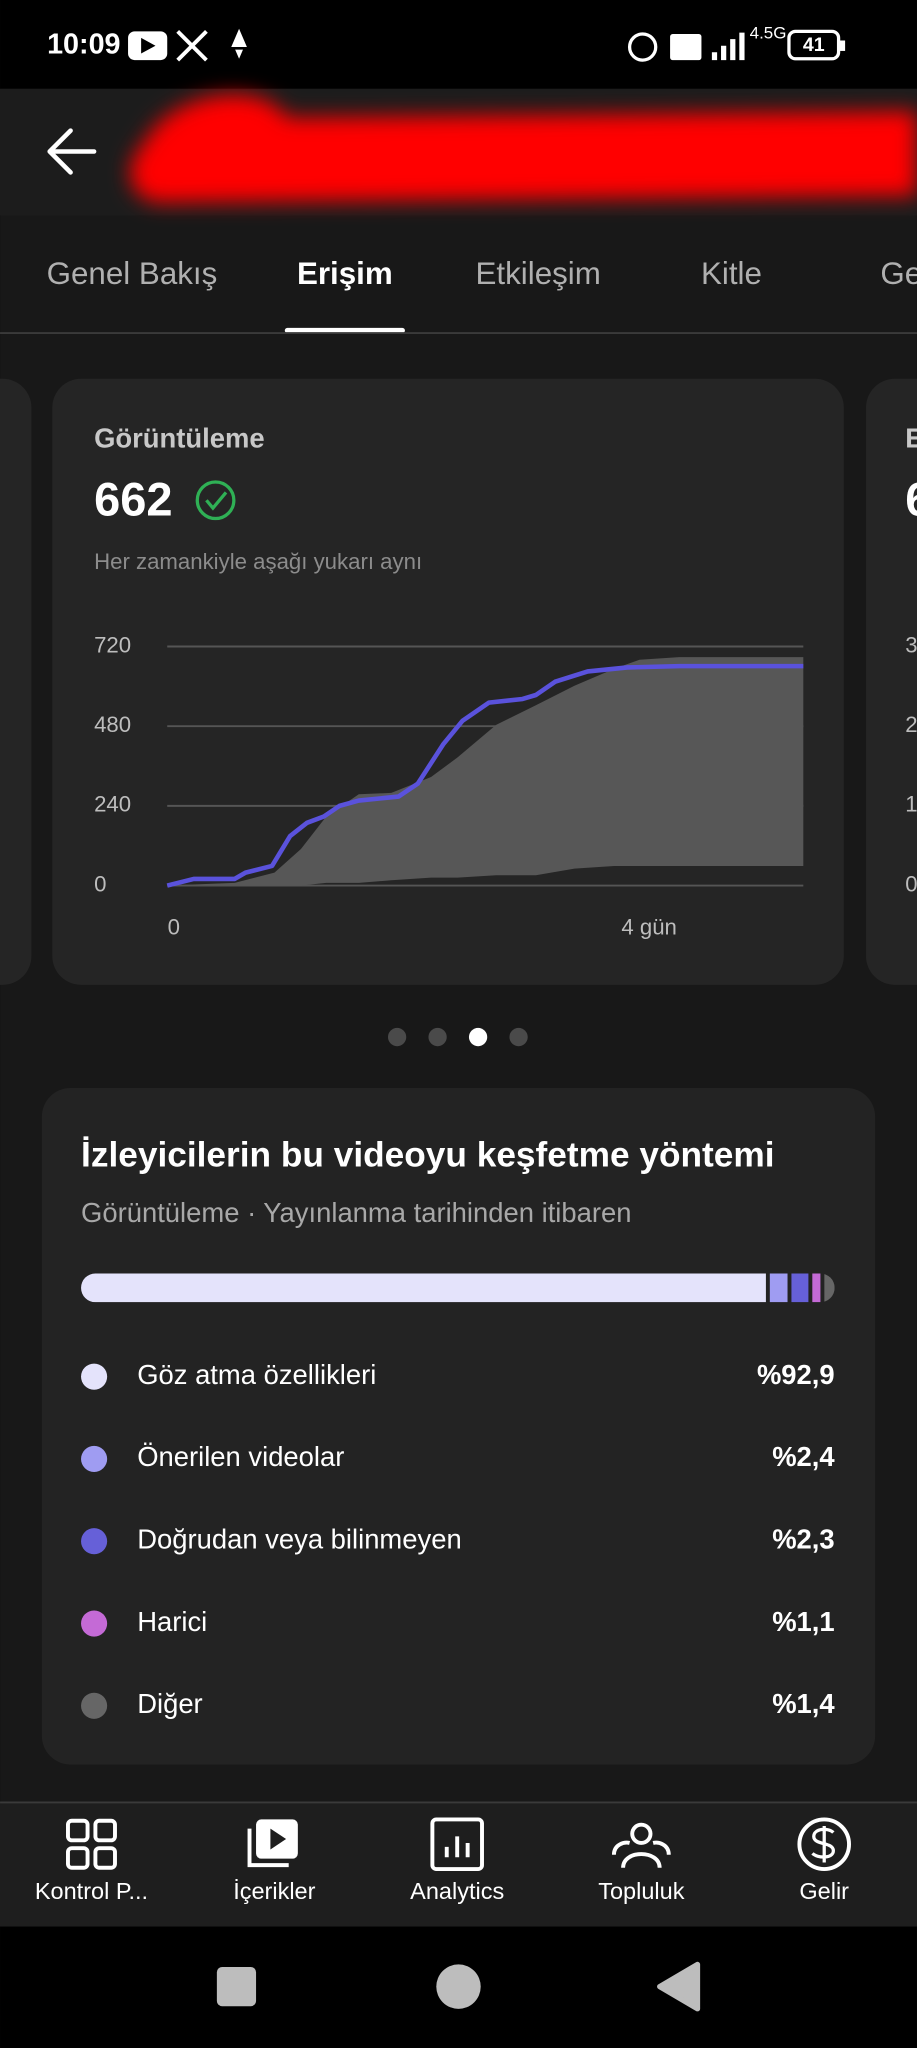 The width and height of the screenshot is (917, 2048). Describe the element at coordinates (641, 1833) in the screenshot. I see `community-icon` at that location.